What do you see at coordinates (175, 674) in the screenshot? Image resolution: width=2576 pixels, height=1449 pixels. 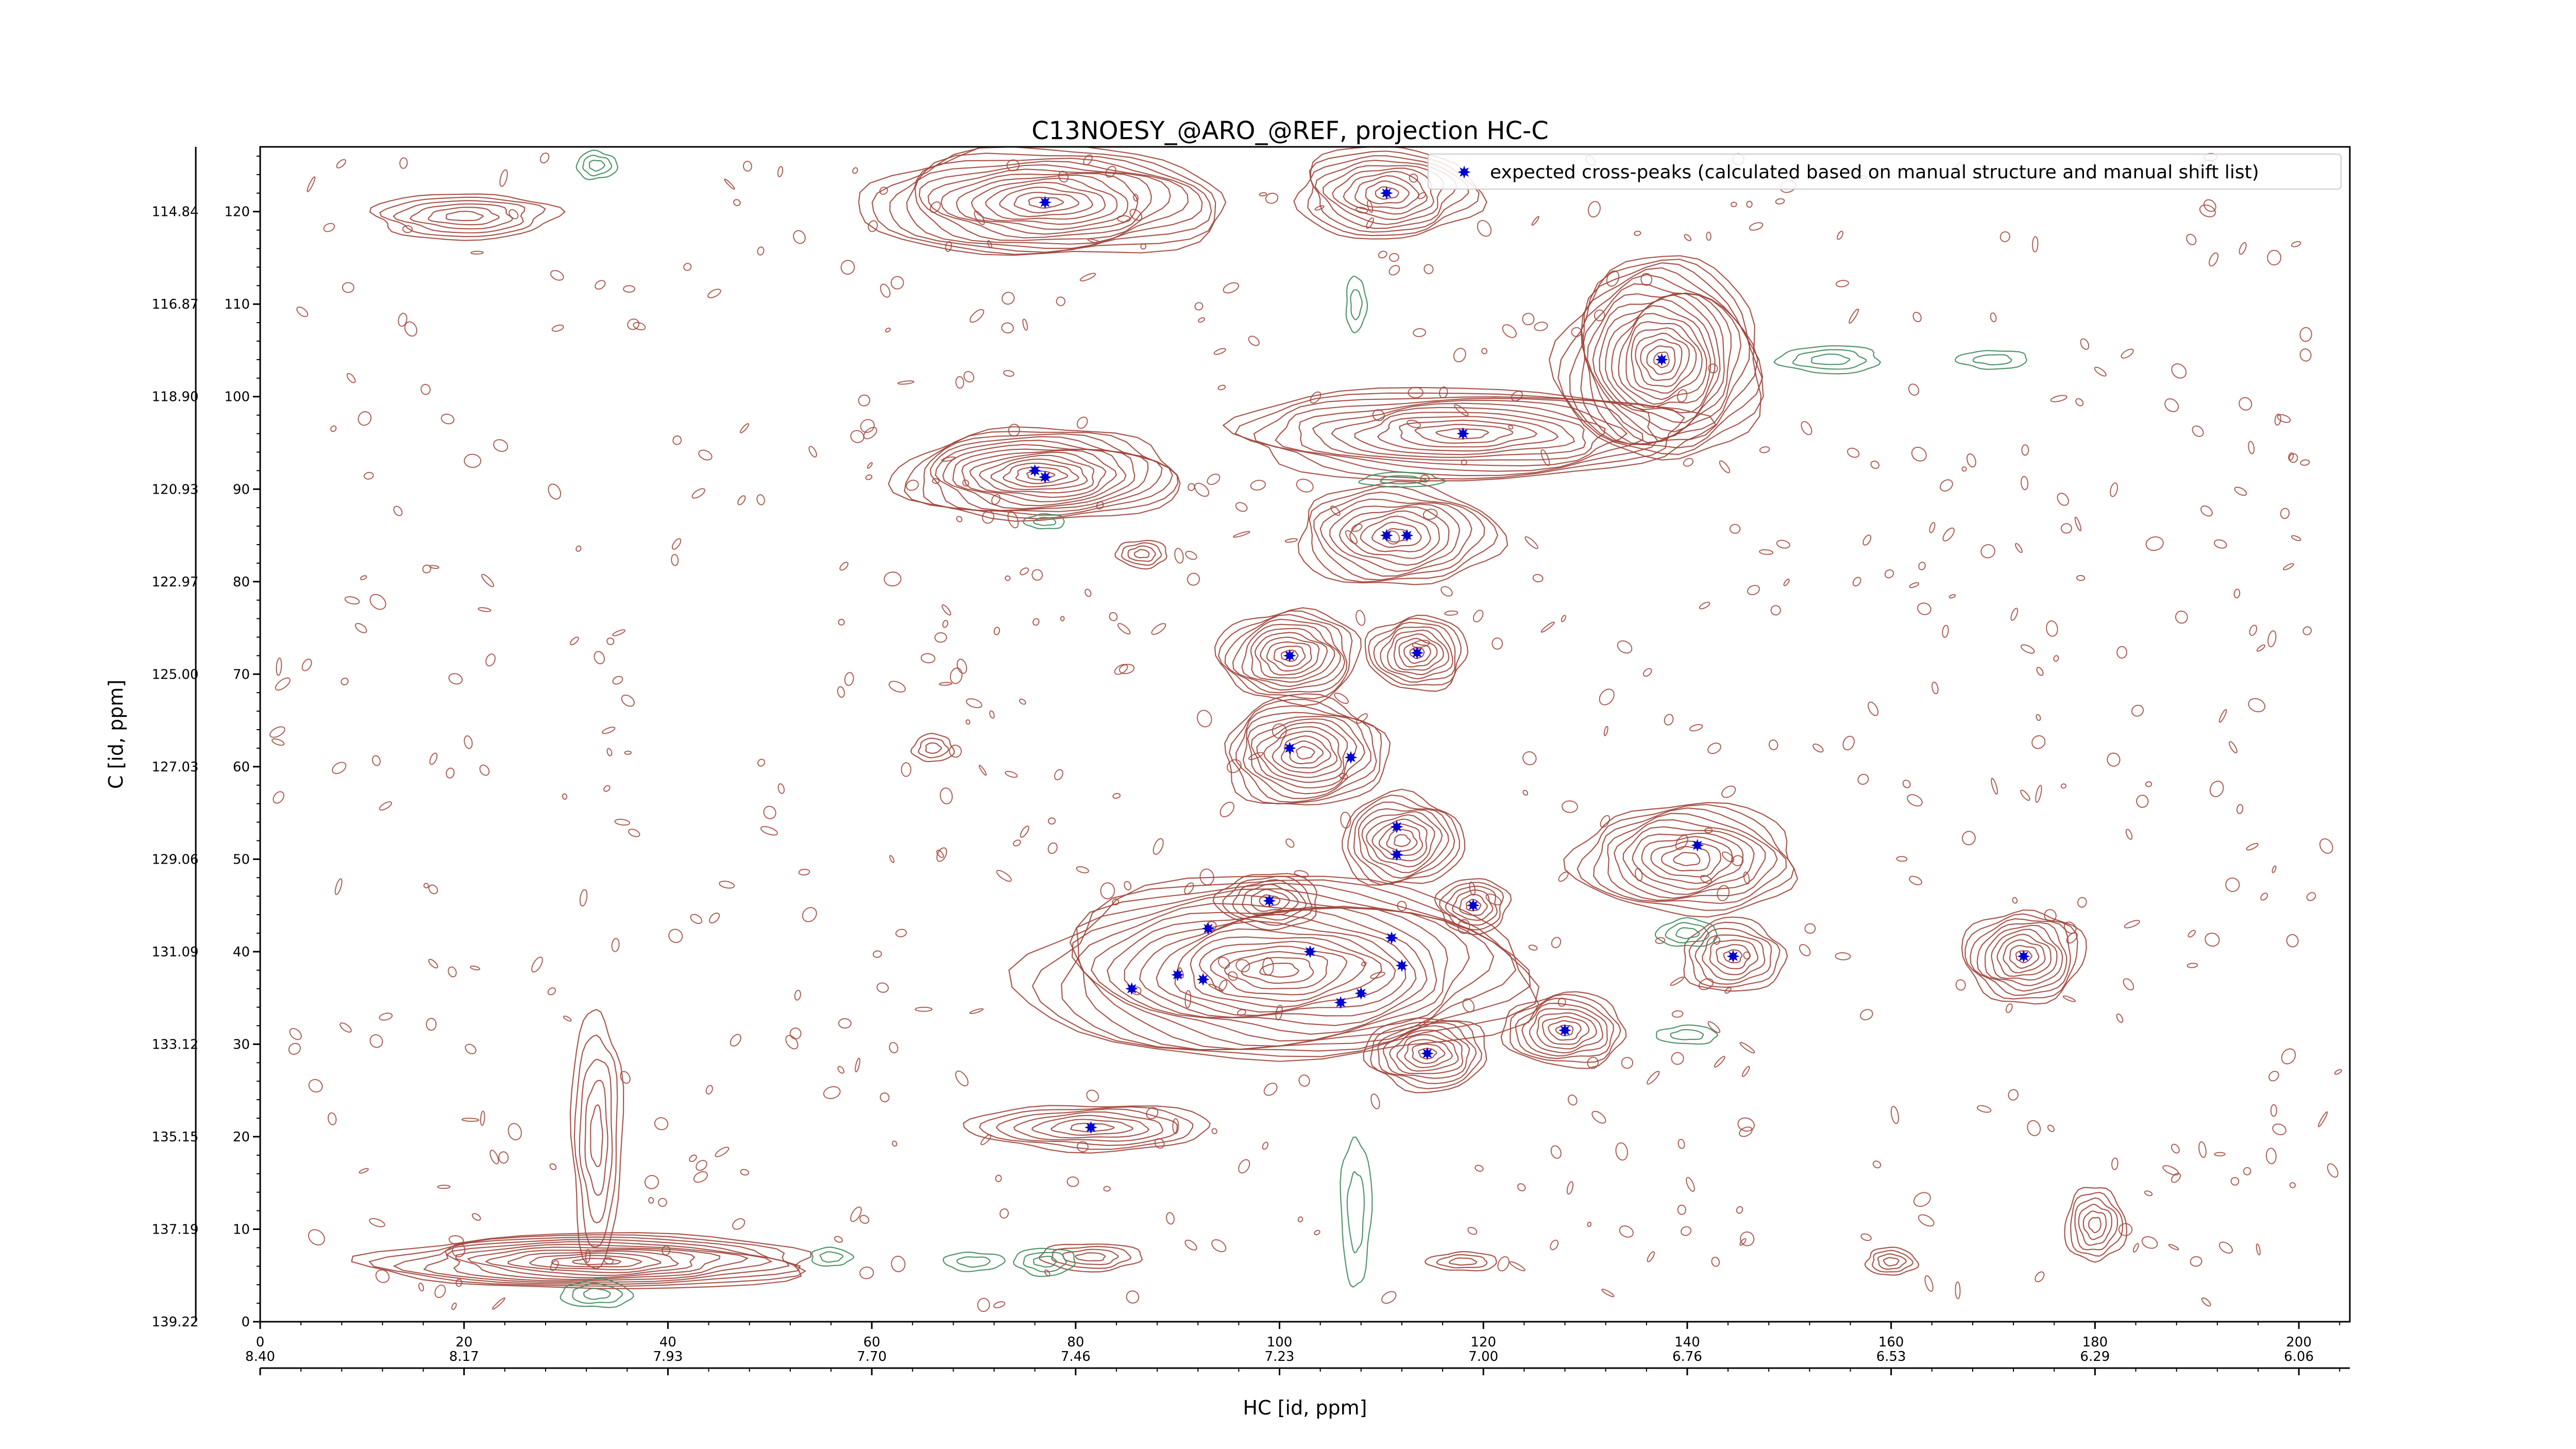 I see `y-tick-ppm-label: 125.00` at bounding box center [175, 674].